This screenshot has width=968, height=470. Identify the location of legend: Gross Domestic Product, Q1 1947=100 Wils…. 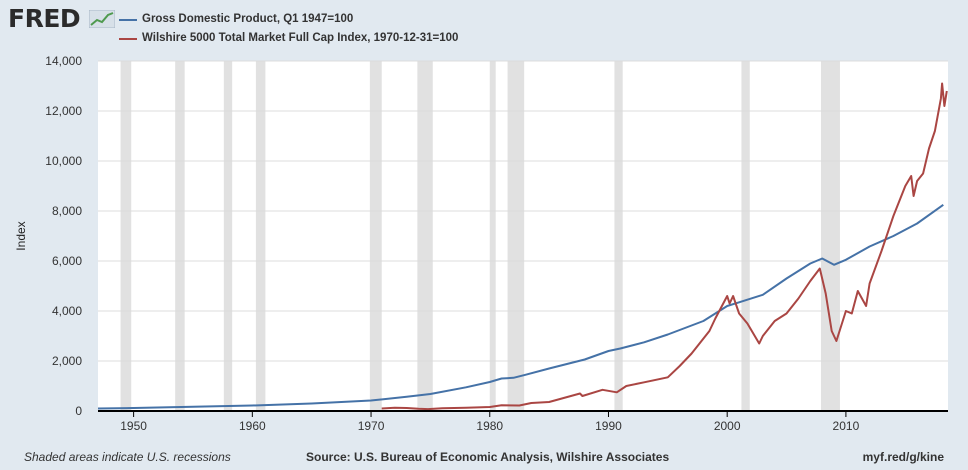
(288, 29).